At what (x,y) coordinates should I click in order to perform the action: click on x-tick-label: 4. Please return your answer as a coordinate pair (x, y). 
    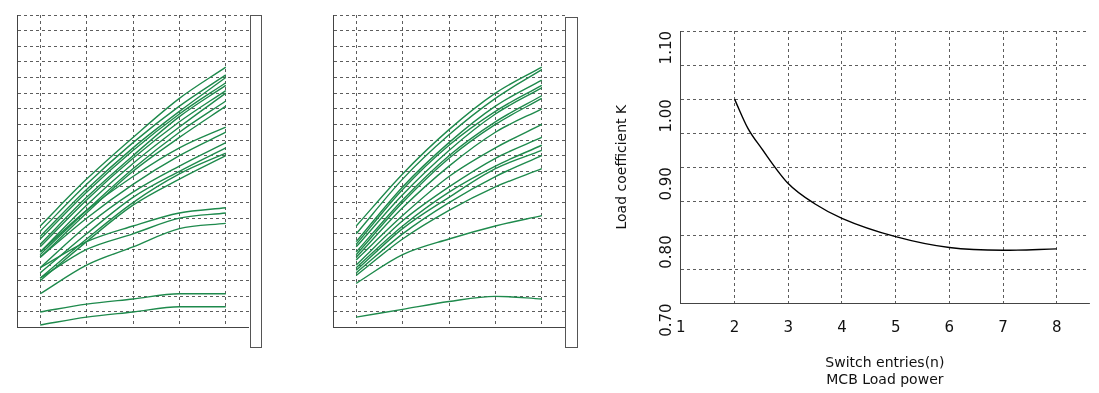
    Looking at the image, I should click on (842, 327).